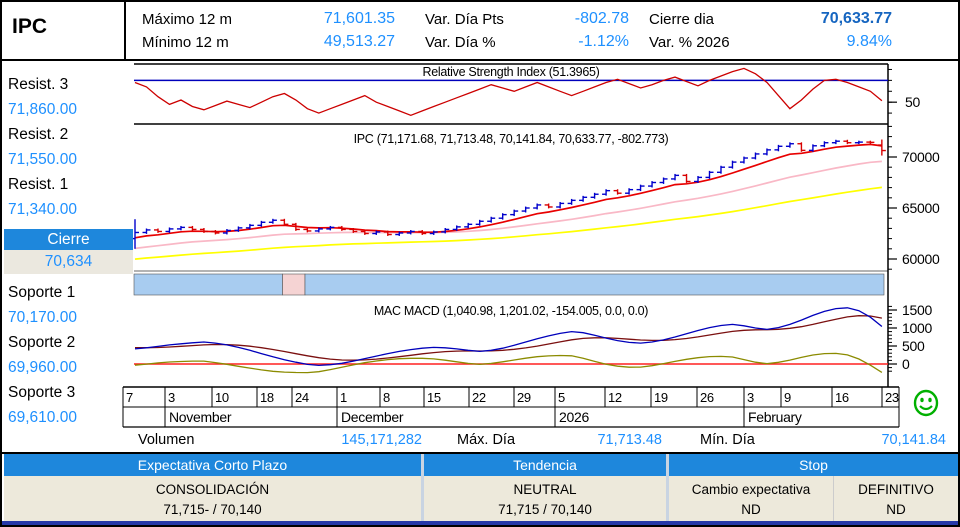 This screenshot has width=960, height=527. I want to click on resist-3-value: 71,860.00, so click(42, 109).